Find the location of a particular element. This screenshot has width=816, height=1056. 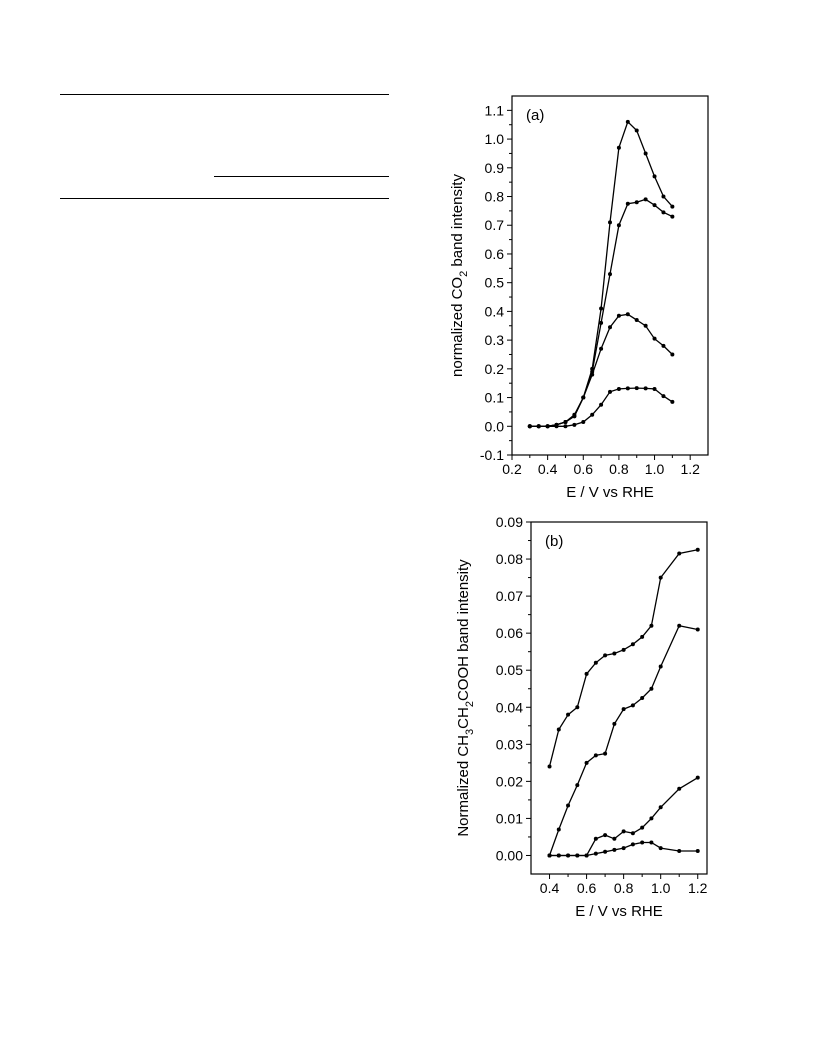

table-bottom-rule is located at coordinates (224, 198).